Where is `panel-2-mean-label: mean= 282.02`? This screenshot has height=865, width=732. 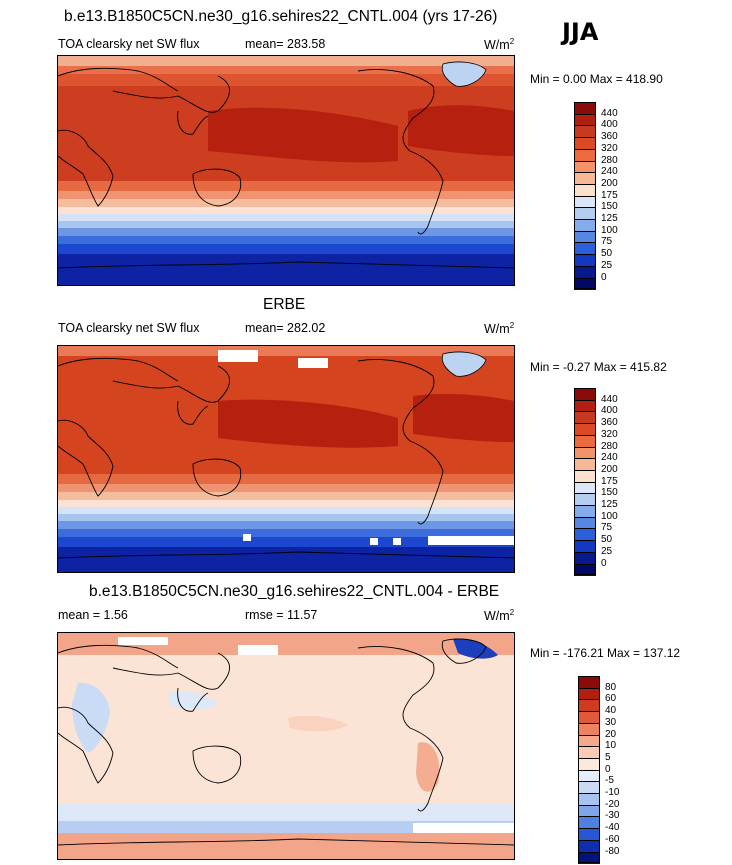 panel-2-mean-label: mean= 282.02 is located at coordinates (285, 328).